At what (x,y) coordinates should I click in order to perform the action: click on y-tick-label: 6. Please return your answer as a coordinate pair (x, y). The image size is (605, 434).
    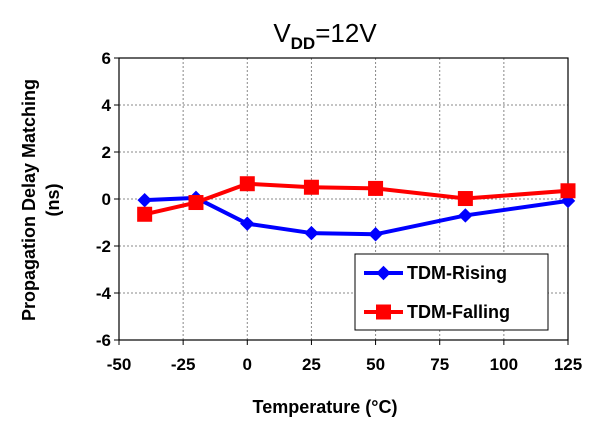
    Looking at the image, I should click on (106, 58).